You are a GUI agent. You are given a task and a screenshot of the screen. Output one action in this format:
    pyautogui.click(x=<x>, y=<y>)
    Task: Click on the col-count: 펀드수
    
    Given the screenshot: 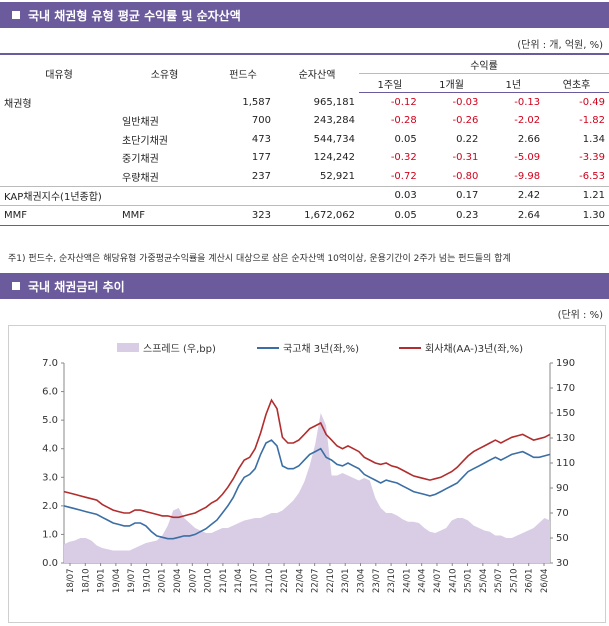 What is the action you would take?
    pyautogui.click(x=243, y=73)
    